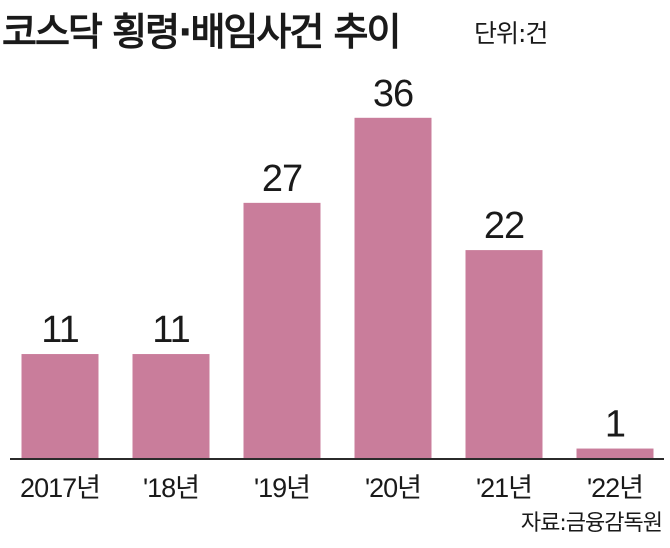 Image resolution: width=670 pixels, height=548 pixels. Describe the element at coordinates (282, 179) in the screenshot. I see `value-label-2: 27` at that location.